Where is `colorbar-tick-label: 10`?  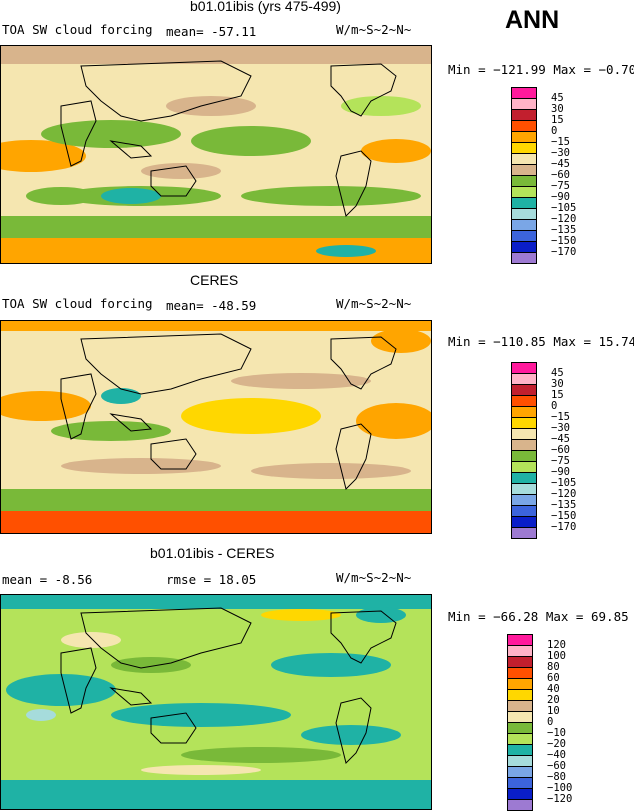
colorbar-tick-label: 10 is located at coordinates (553, 711).